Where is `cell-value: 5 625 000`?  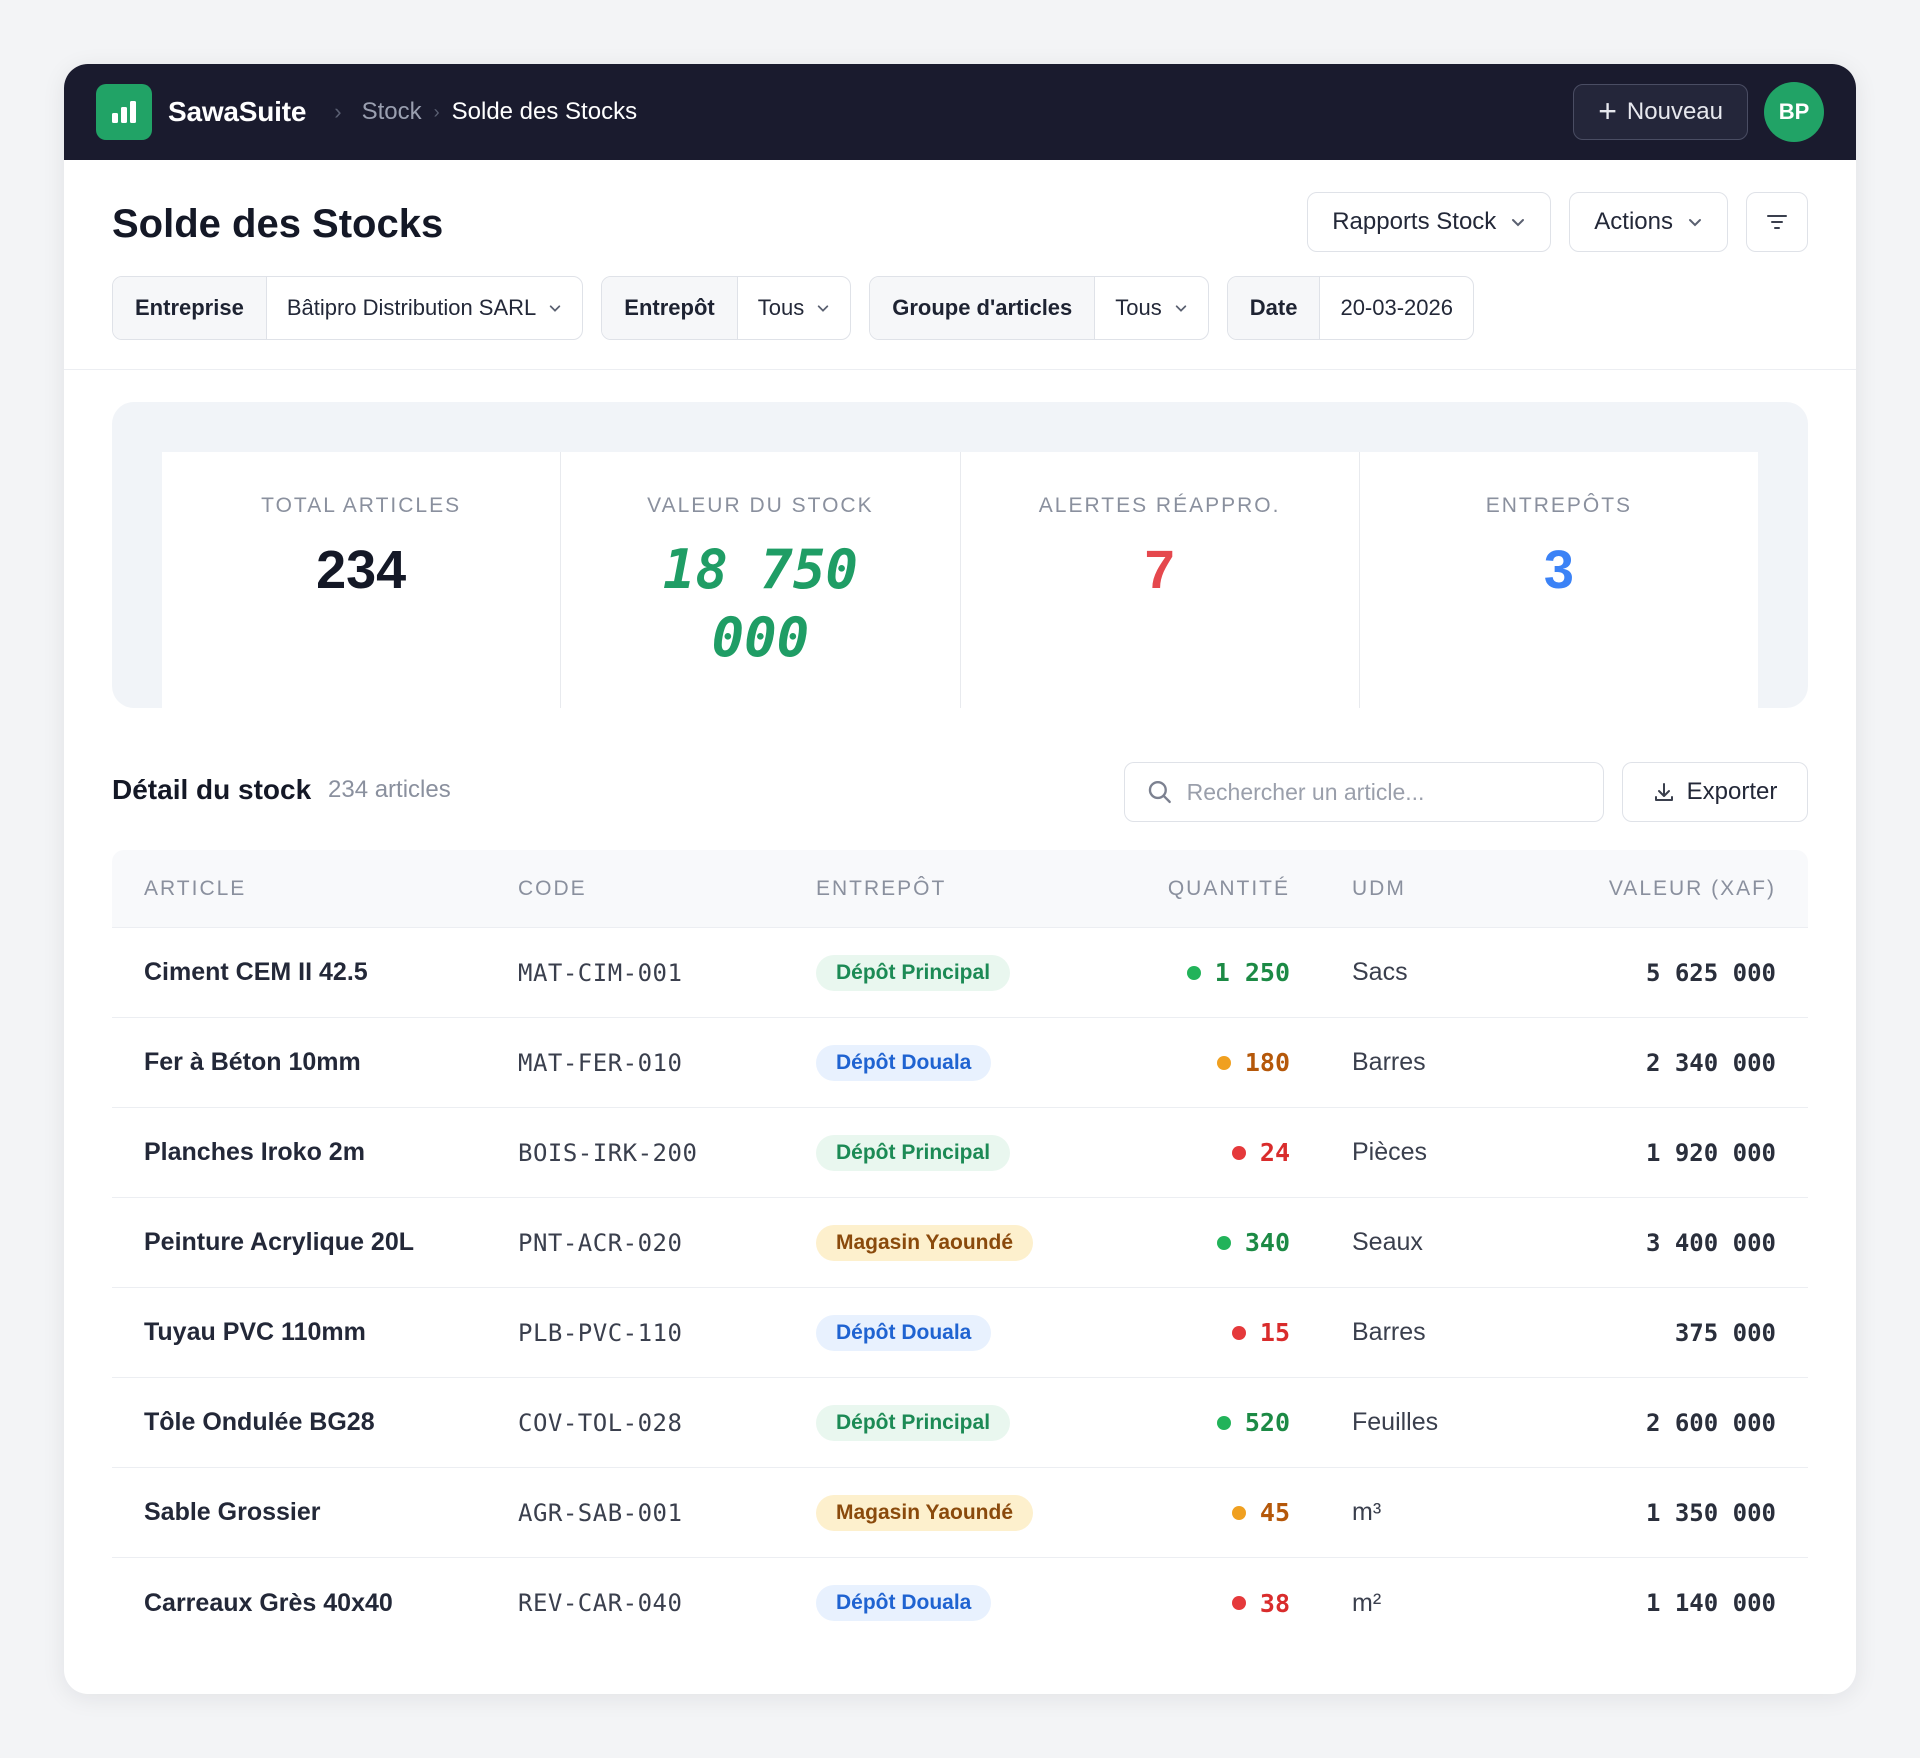 cell-value: 5 625 000 is located at coordinates (1710, 972).